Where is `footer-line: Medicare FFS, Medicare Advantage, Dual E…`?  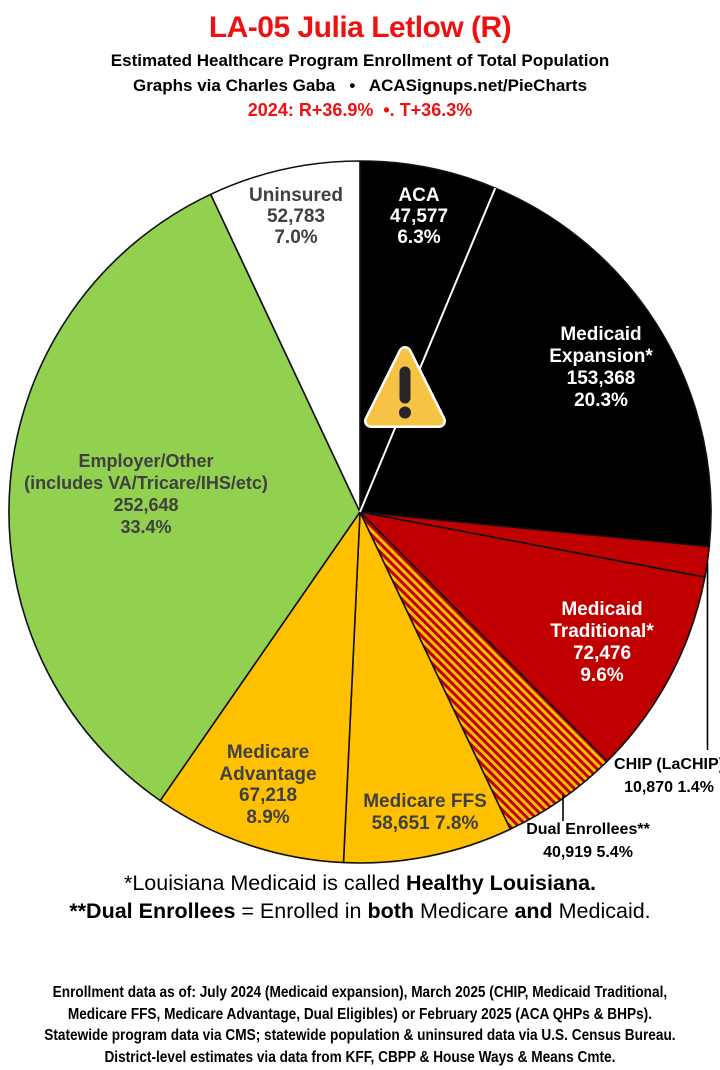
footer-line: Medicare FFS, Medicare Advantage, Dual E… is located at coordinates (359, 1014).